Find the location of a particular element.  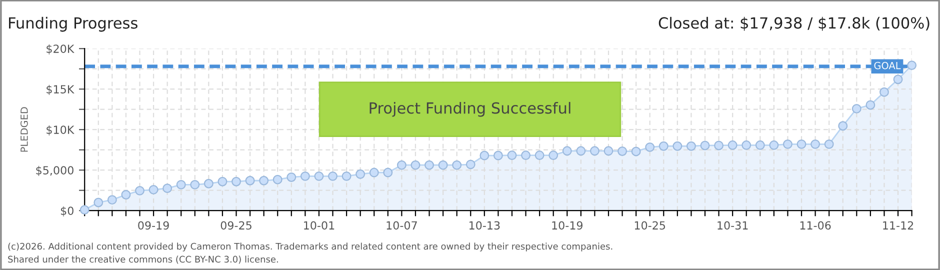

x-tick-label: 10-13 is located at coordinates (484, 225).